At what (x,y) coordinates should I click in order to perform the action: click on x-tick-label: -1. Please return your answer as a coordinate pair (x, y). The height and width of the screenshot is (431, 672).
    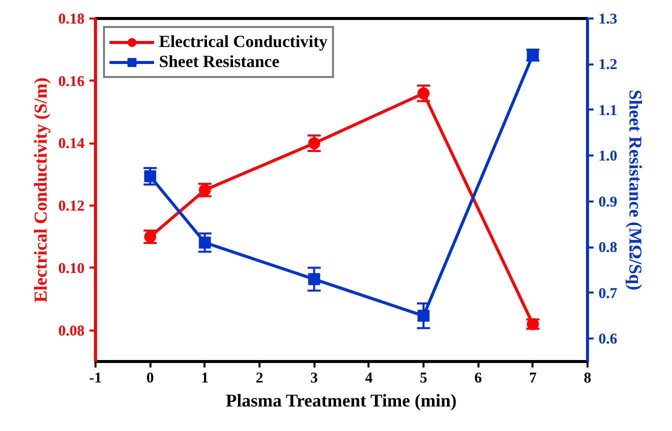
    Looking at the image, I should click on (95, 378).